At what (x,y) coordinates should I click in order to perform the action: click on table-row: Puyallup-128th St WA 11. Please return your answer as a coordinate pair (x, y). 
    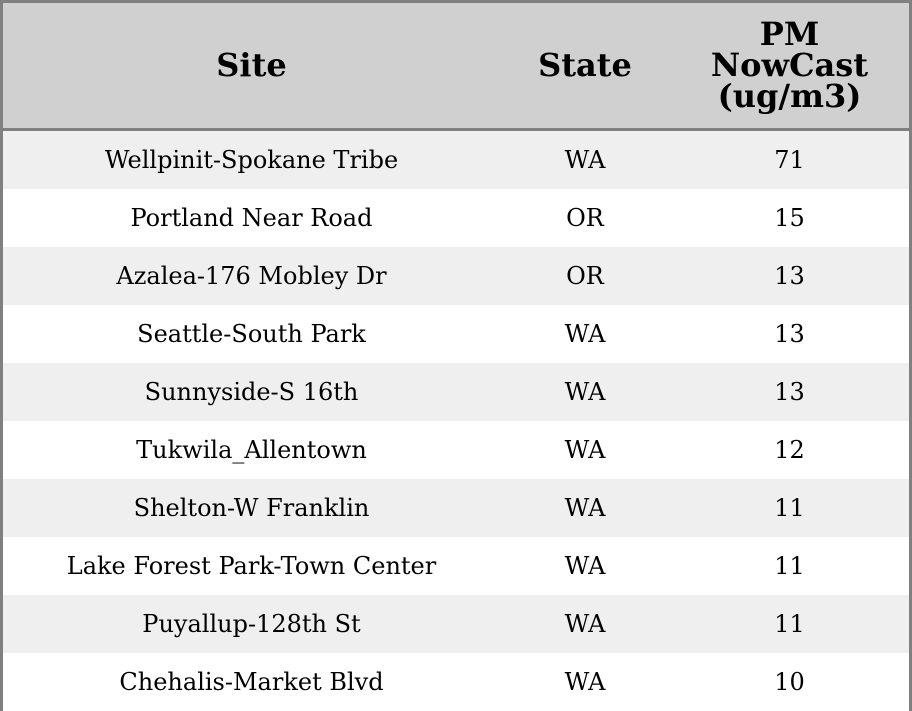
    Looking at the image, I should click on (456, 624).